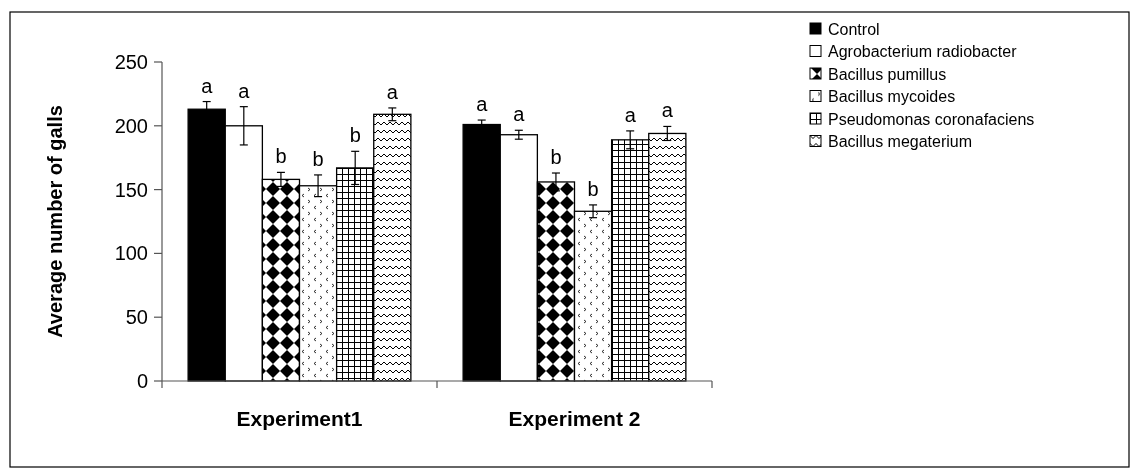 Image resolution: width=1131 pixels, height=475 pixels. Describe the element at coordinates (892, 97) in the screenshot. I see `legend-label: Bacillus mycoides` at that location.